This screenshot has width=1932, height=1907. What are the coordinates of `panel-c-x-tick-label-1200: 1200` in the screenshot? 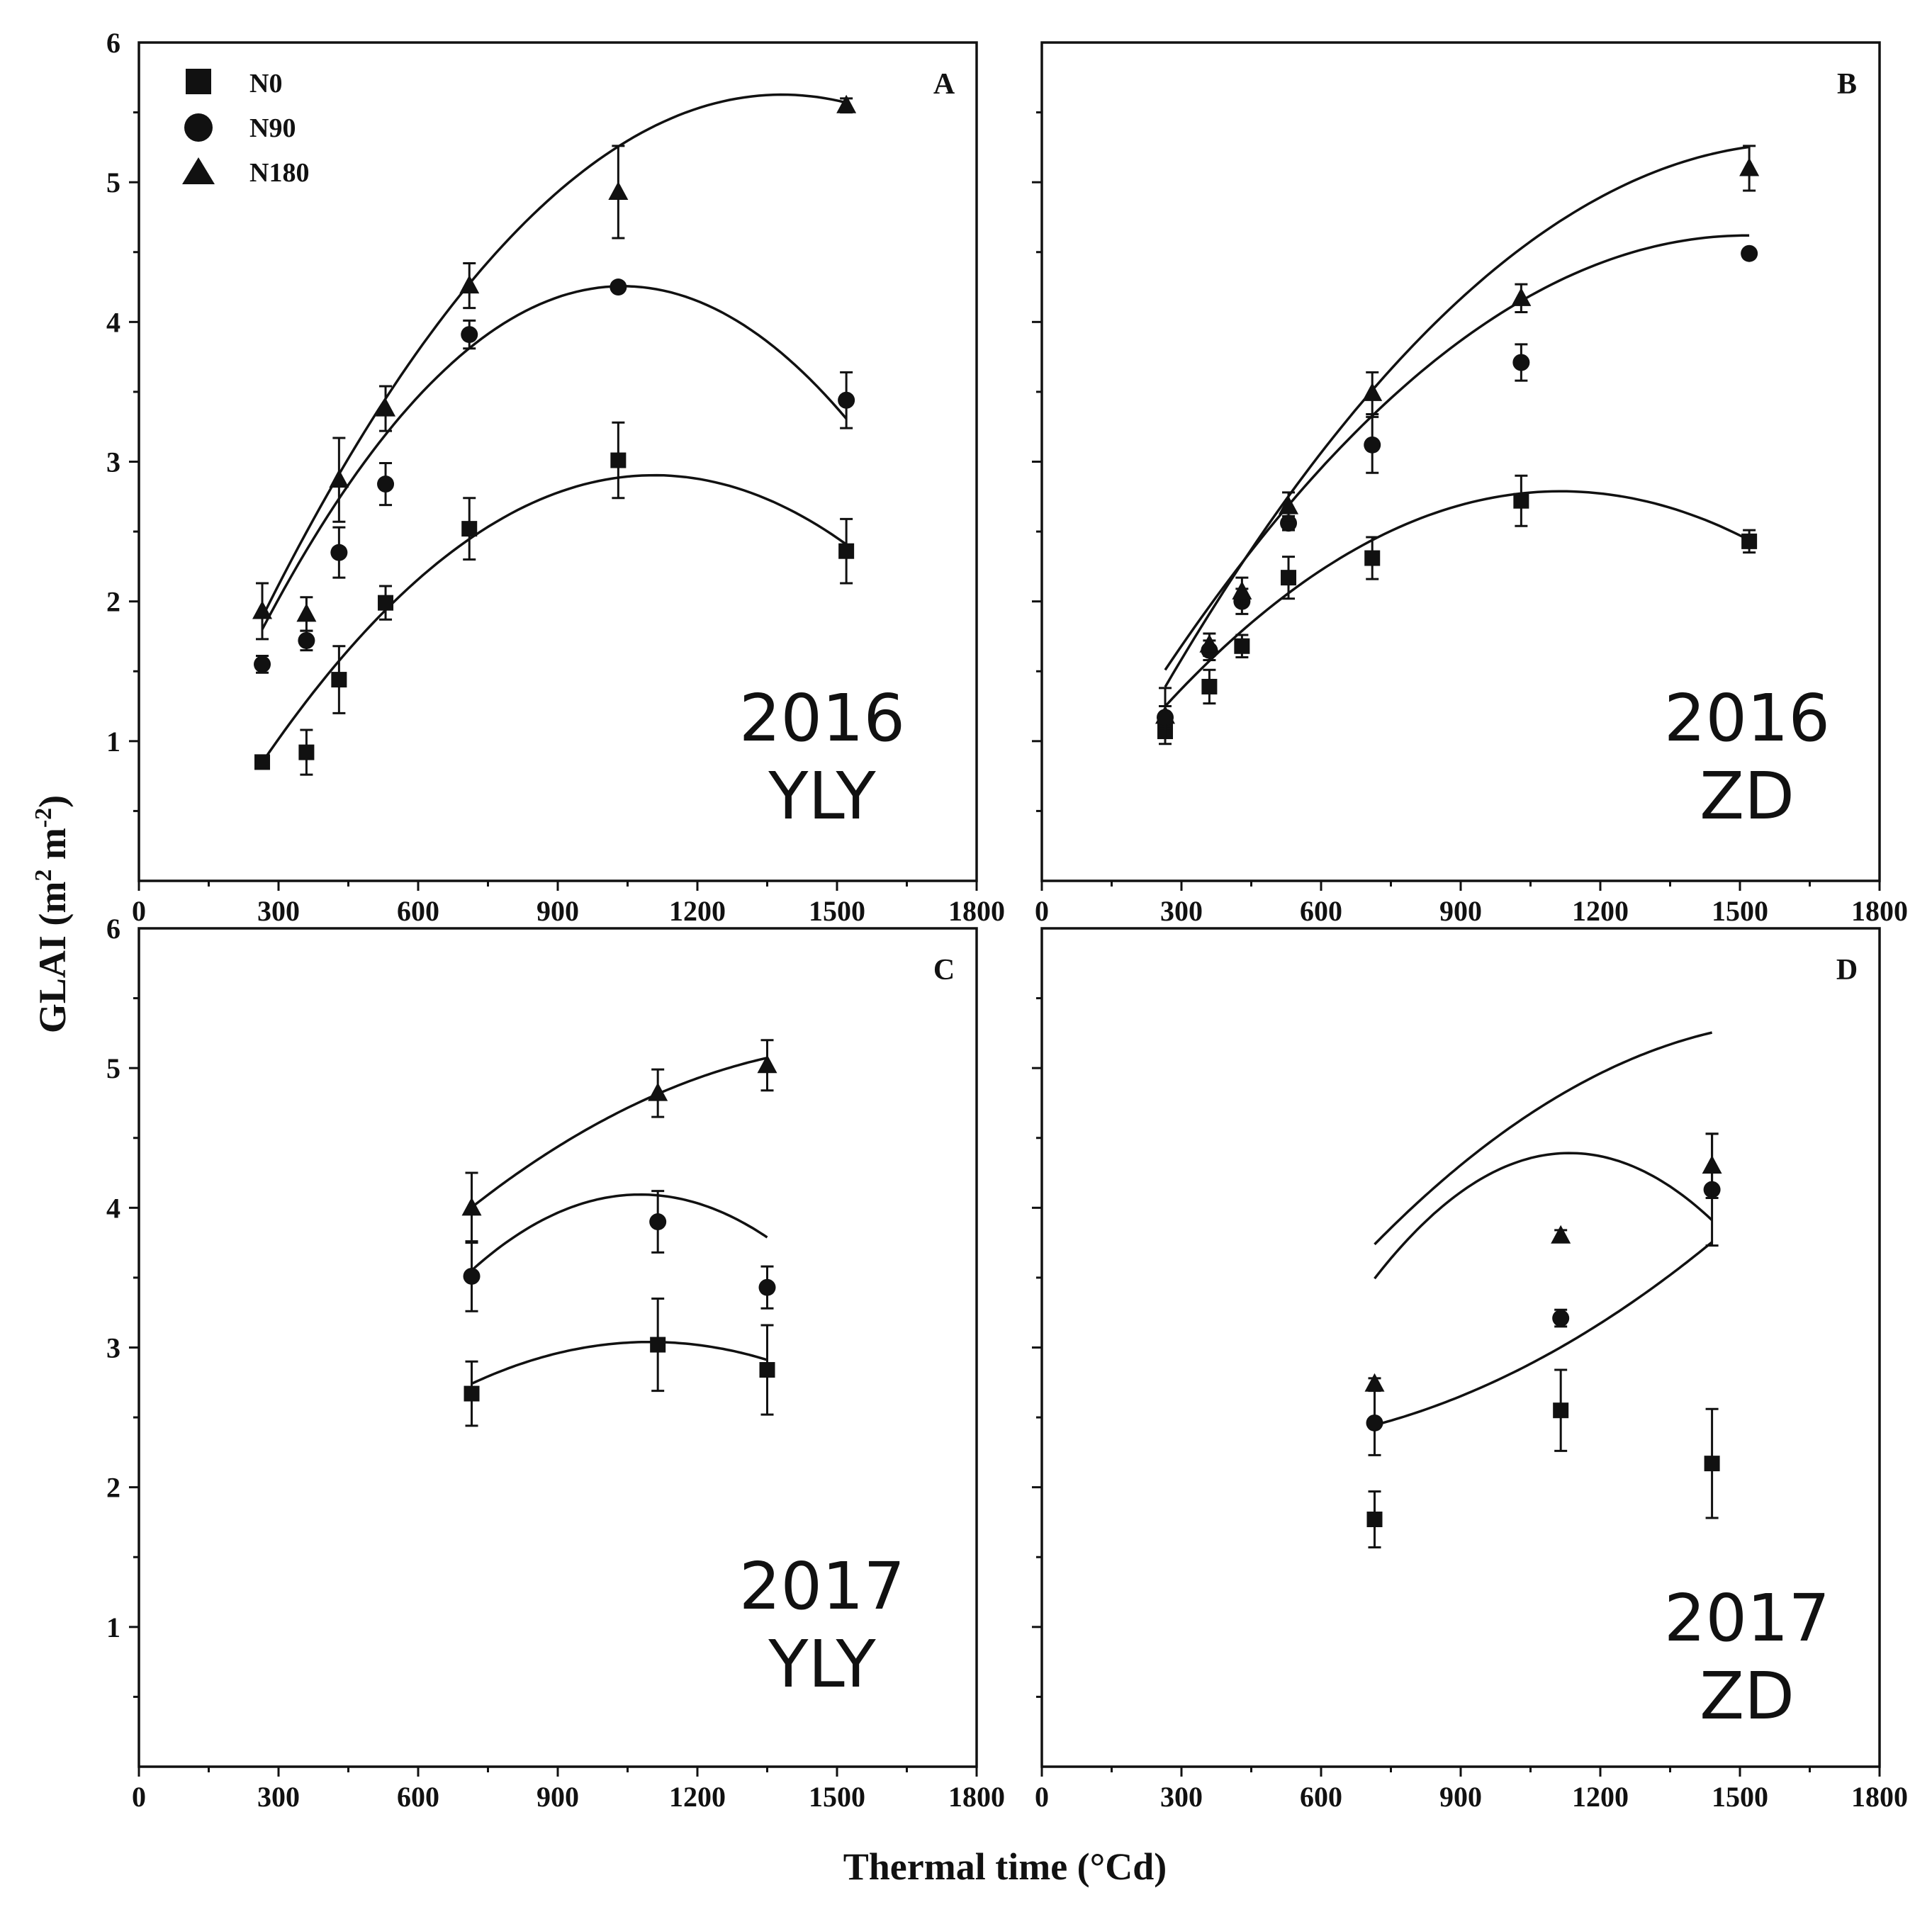 It's located at (697, 1797).